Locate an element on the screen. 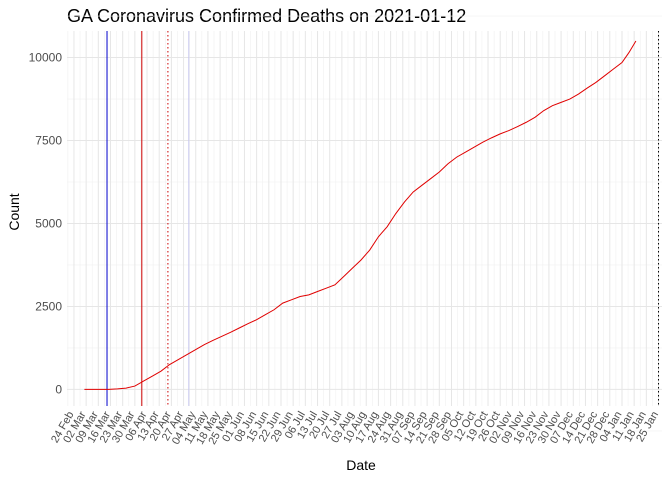 The width and height of the screenshot is (672, 480). y-tick-label: 5000 is located at coordinates (48, 223).